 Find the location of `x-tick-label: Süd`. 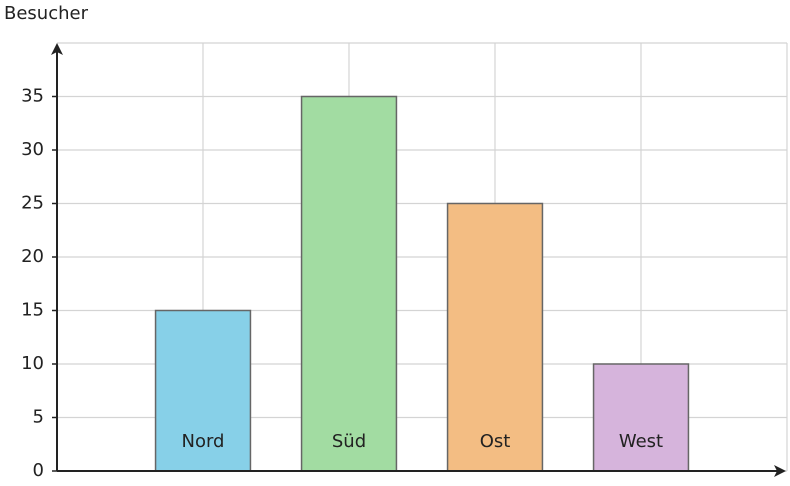

x-tick-label: Süd is located at coordinates (349, 441).